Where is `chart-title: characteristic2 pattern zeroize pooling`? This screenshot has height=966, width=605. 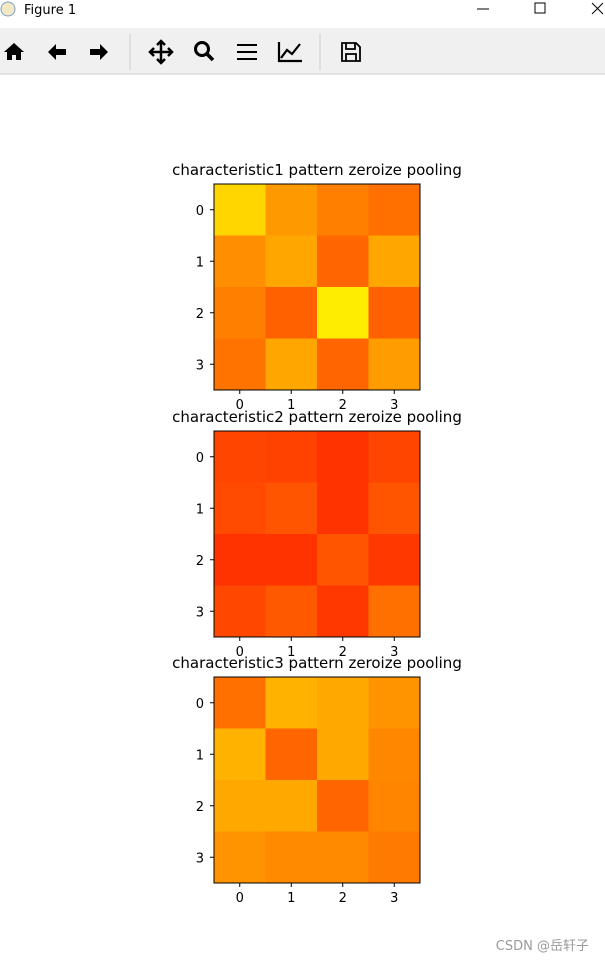 chart-title: characteristic2 pattern zeroize pooling is located at coordinates (317, 417).